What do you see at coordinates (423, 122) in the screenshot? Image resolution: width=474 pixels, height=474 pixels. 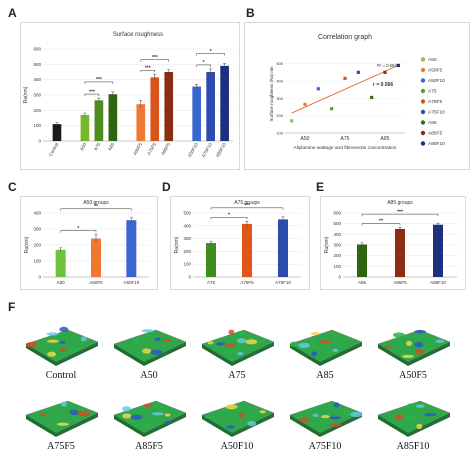 I see `legend-marker-a85` at bounding box center [423, 122].